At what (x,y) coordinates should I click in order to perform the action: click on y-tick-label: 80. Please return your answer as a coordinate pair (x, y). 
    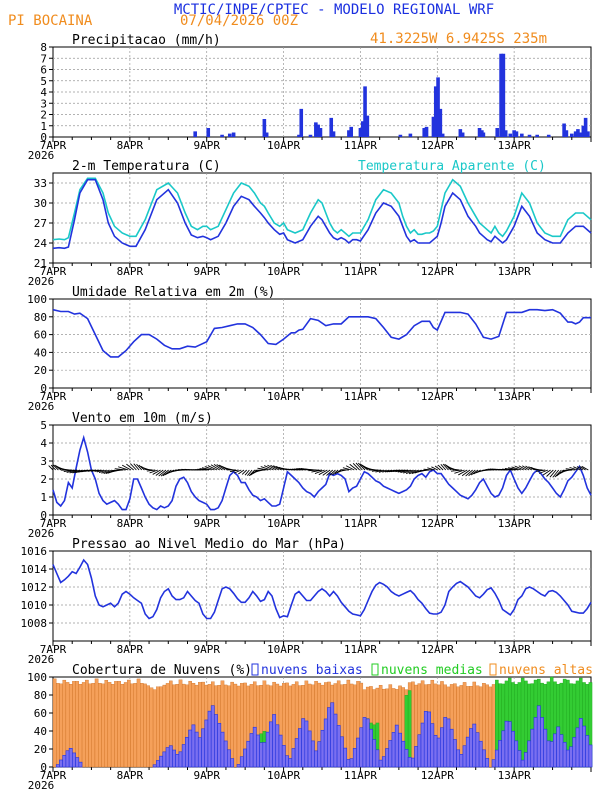
    Looking at the image, I should click on (40, 695).